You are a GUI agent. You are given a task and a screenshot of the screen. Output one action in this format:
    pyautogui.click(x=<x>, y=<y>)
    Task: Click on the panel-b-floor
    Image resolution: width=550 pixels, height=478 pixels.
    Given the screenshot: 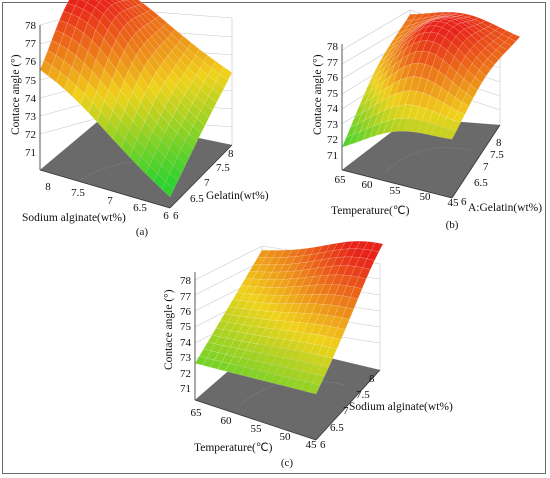 What is the action you would take?
    pyautogui.click(x=421, y=158)
    